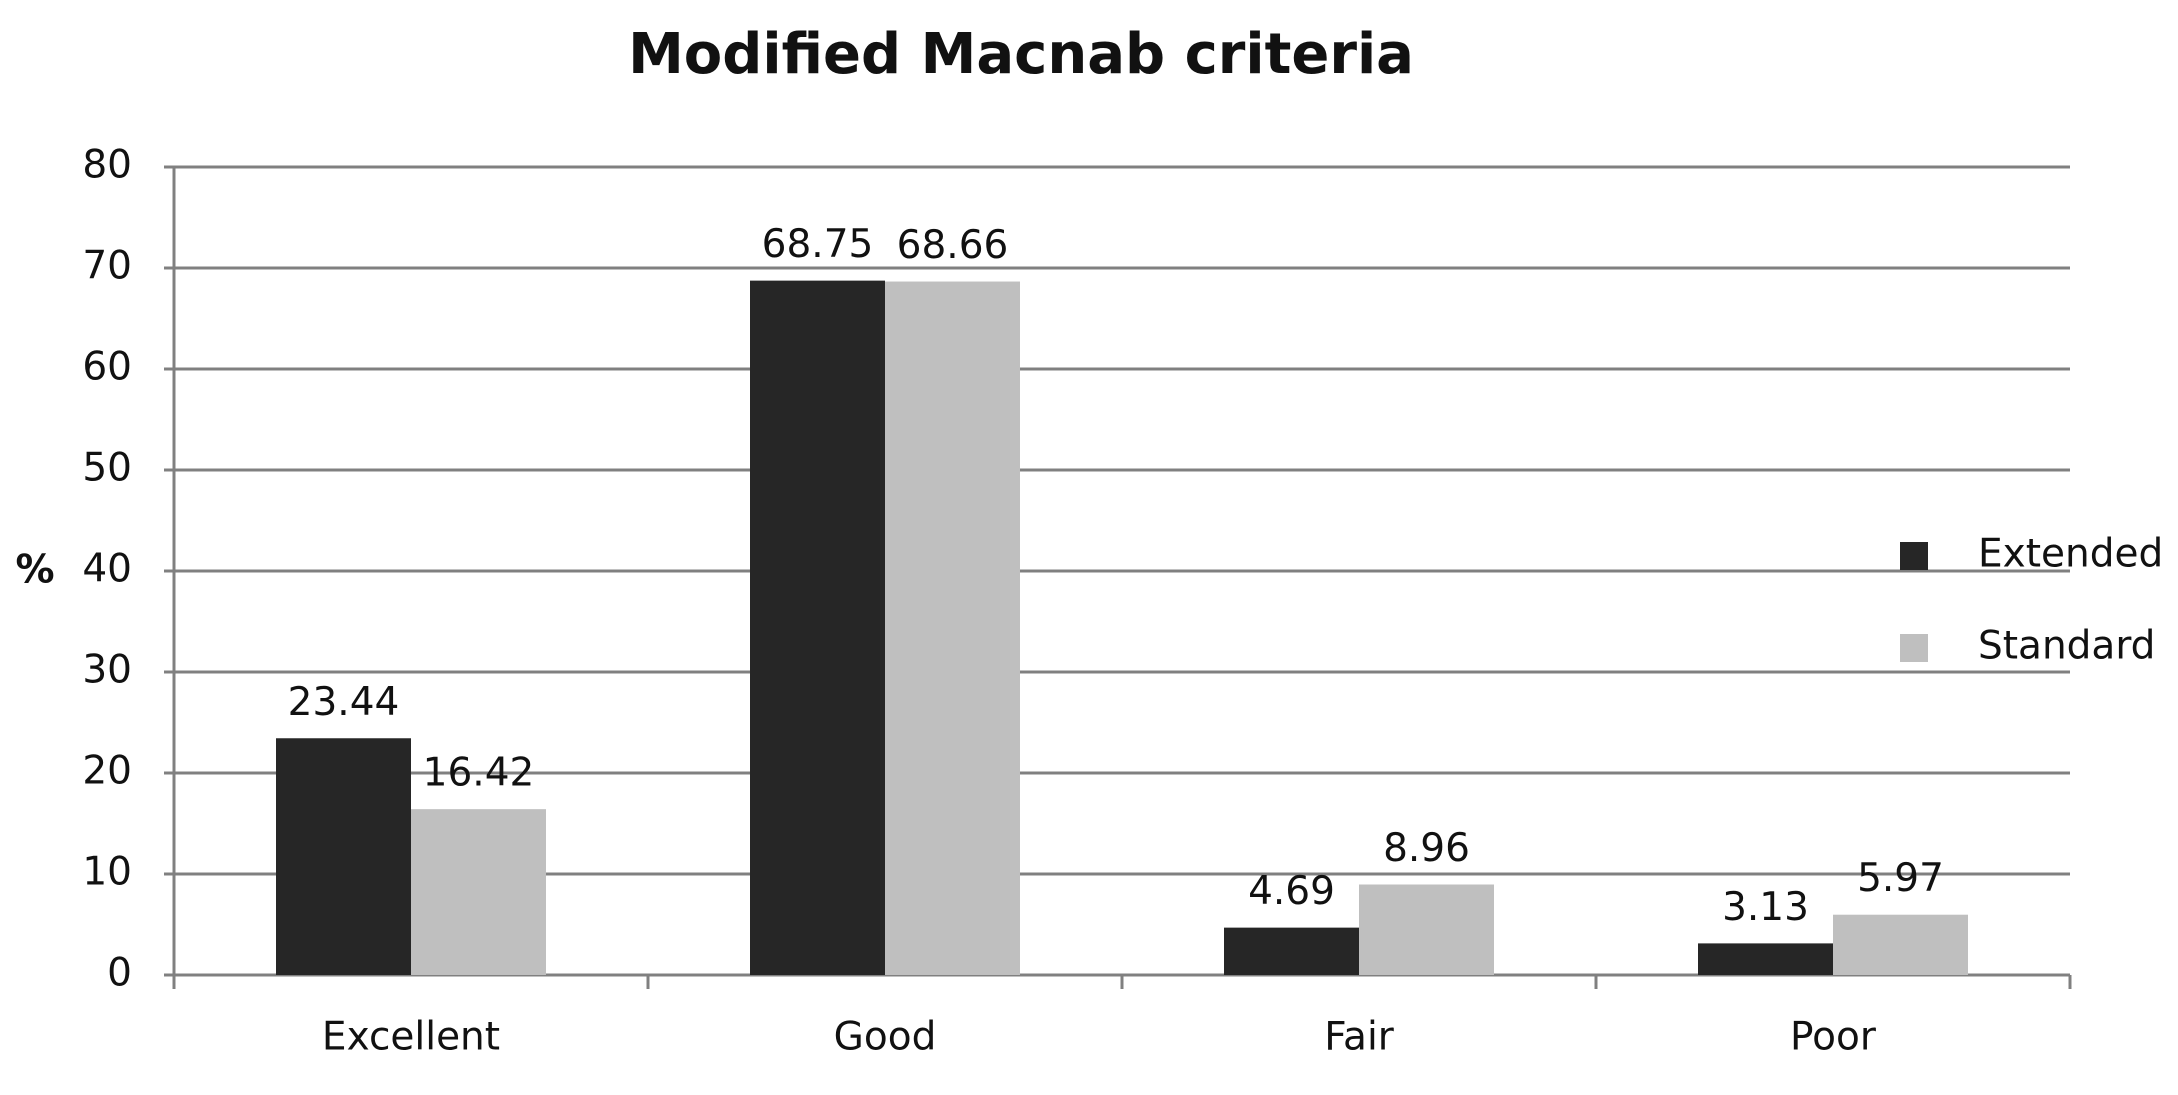 Image resolution: width=2178 pixels, height=1095 pixels. I want to click on x-tick-label: Fair, so click(1359, 1037).